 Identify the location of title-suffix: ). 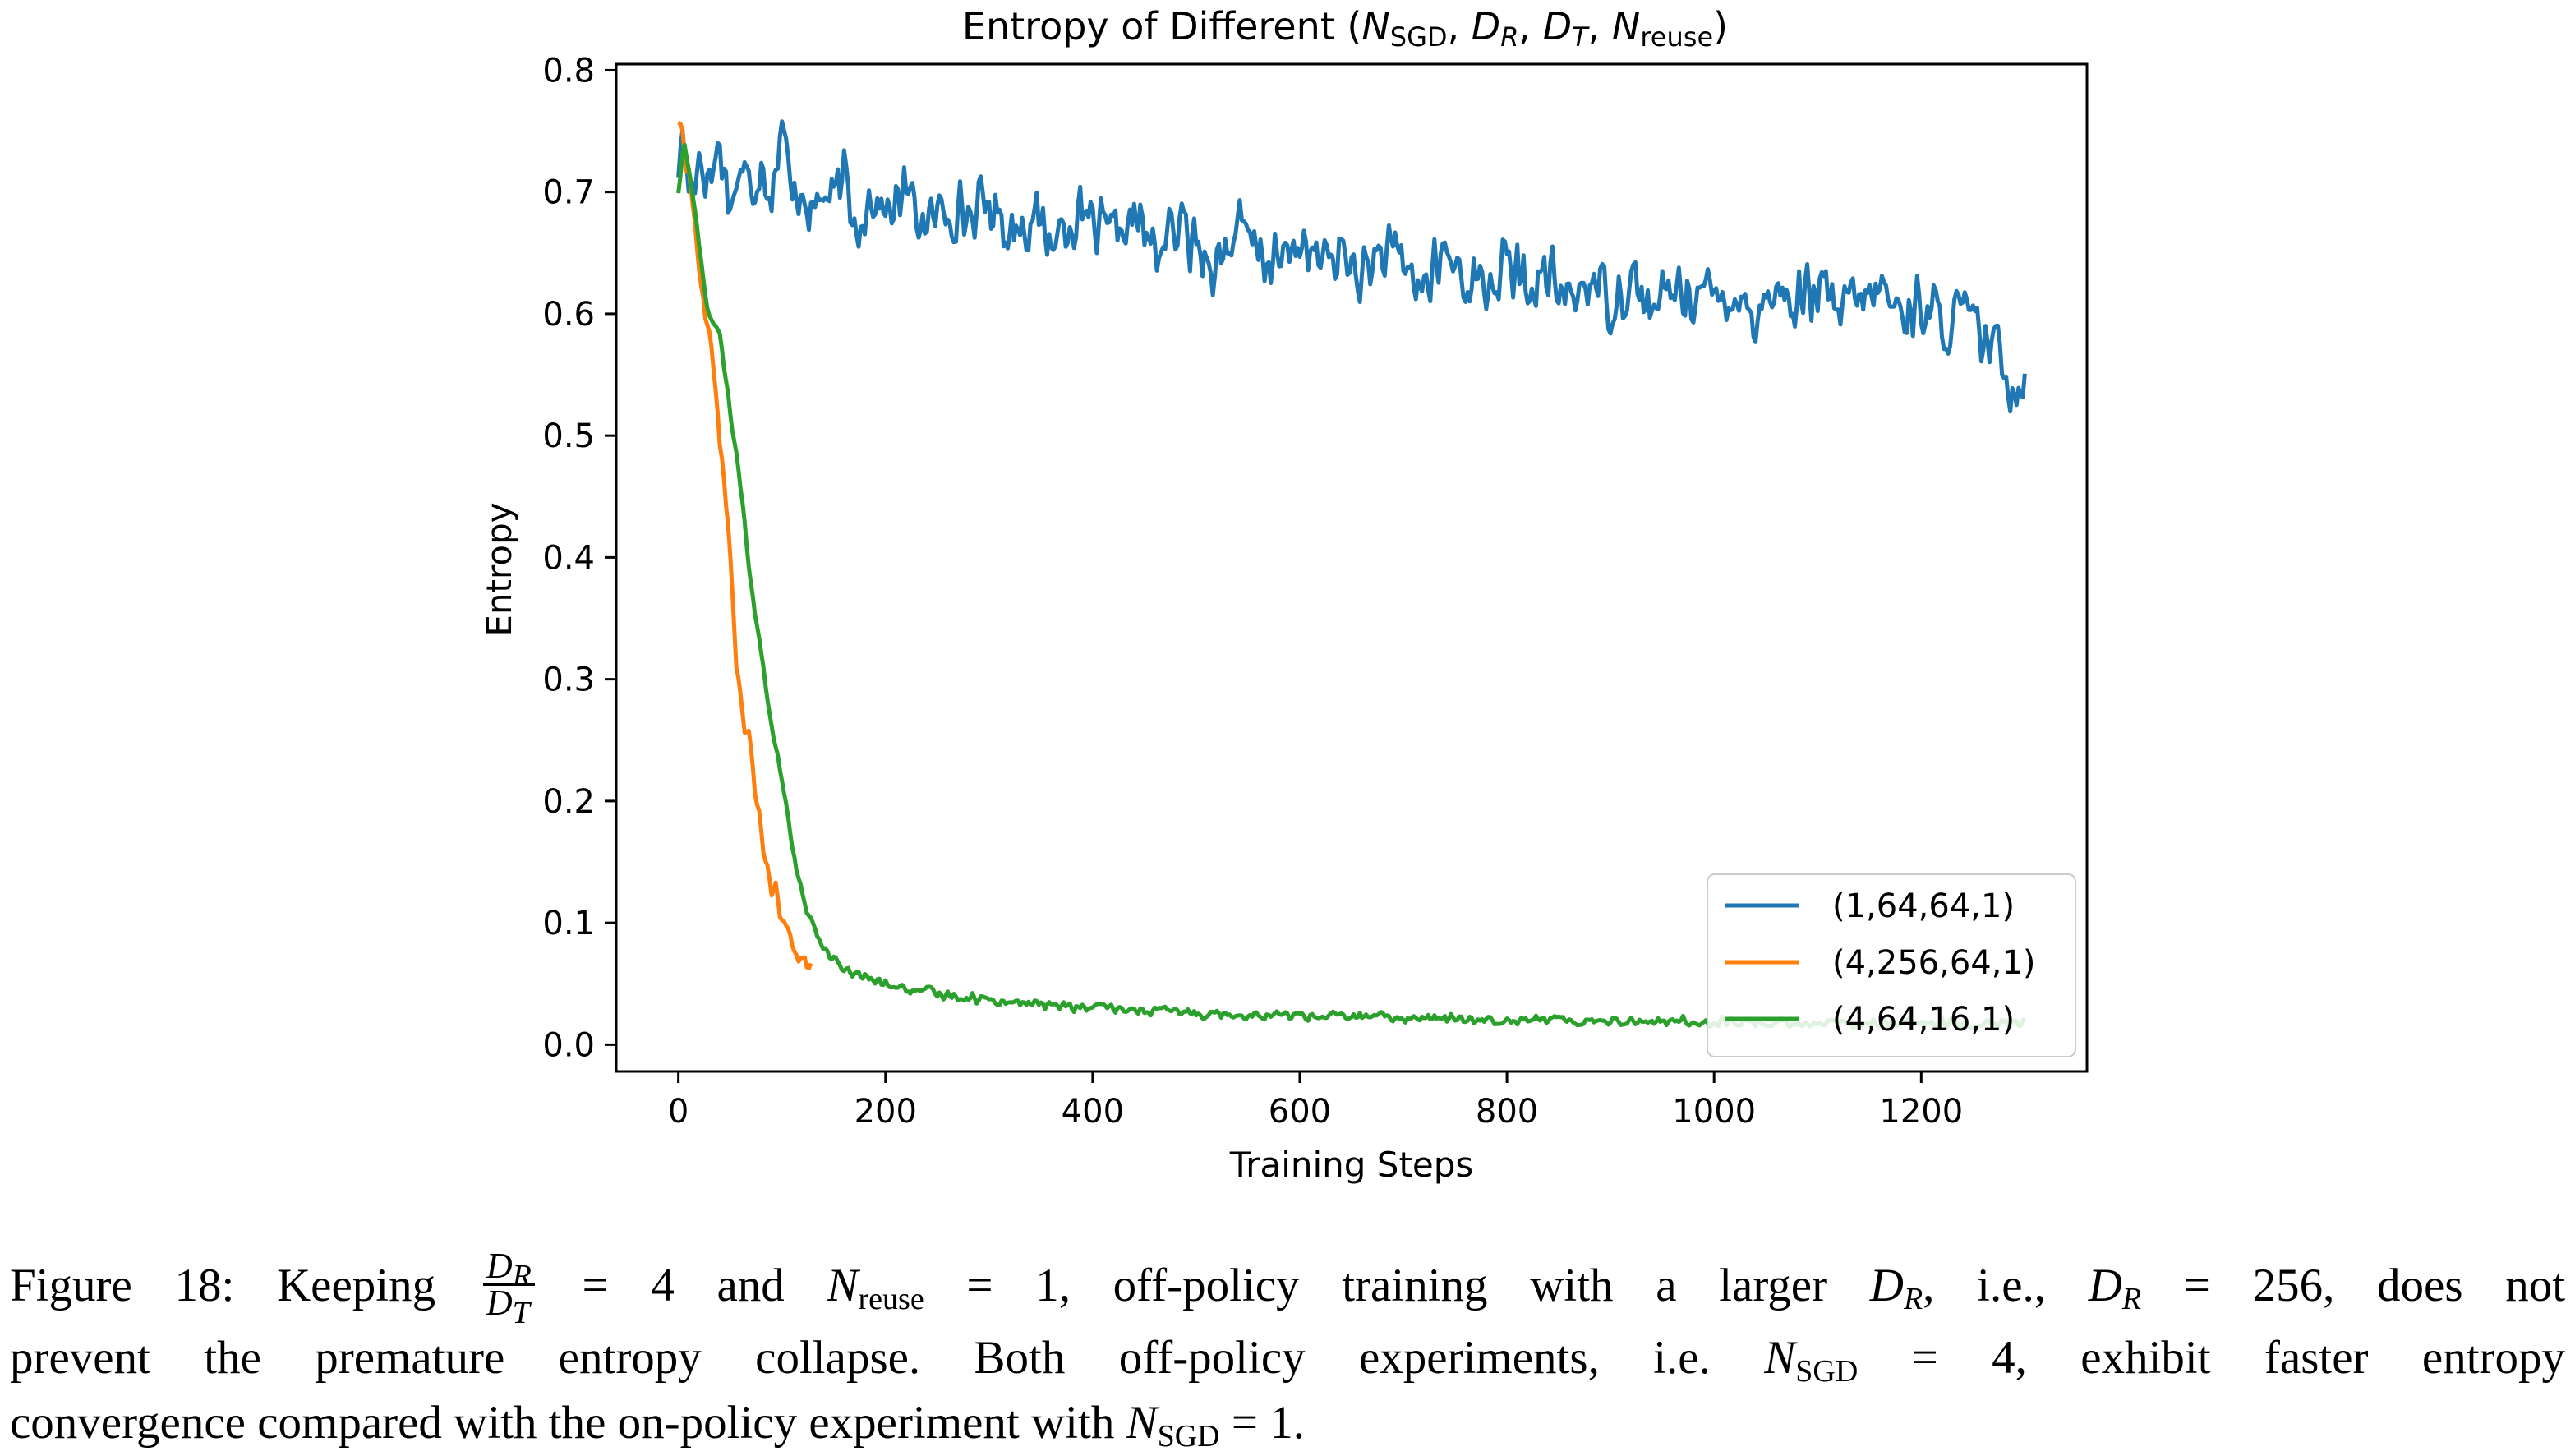
(1721, 26).